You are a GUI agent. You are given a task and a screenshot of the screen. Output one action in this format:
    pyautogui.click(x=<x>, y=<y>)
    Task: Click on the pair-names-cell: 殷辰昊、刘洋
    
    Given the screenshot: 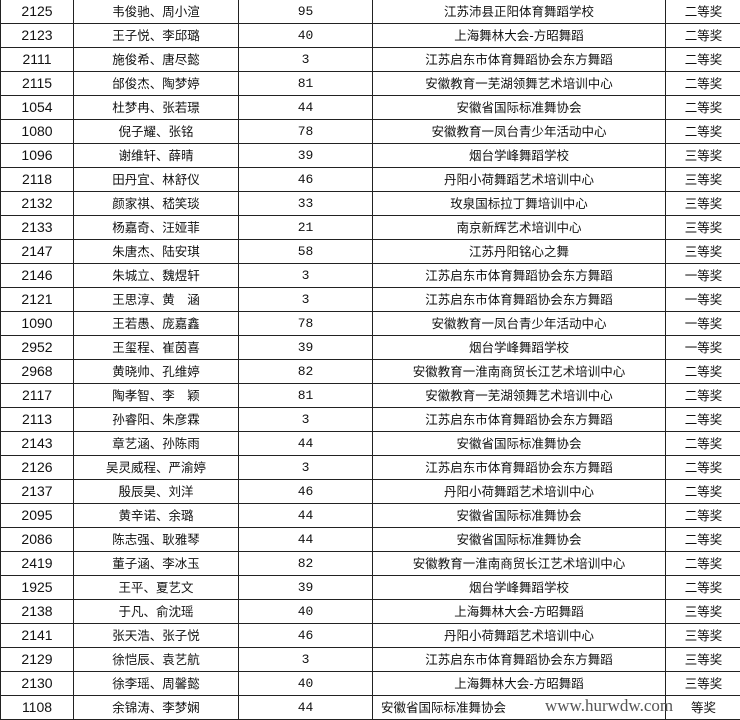 What is the action you would take?
    pyautogui.click(x=156, y=492)
    